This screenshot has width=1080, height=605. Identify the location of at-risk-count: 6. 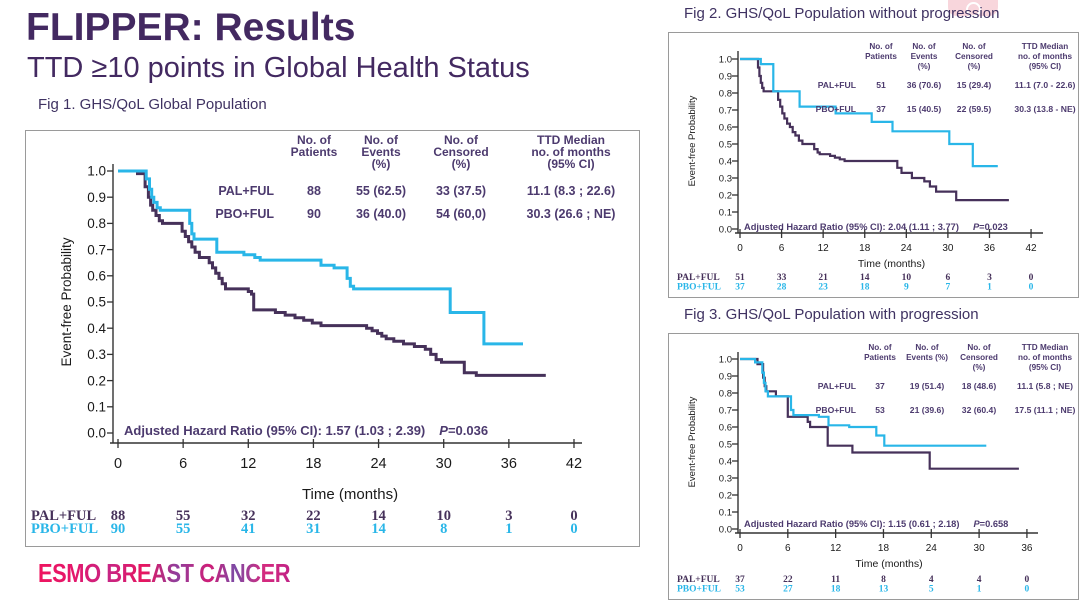
(948, 278).